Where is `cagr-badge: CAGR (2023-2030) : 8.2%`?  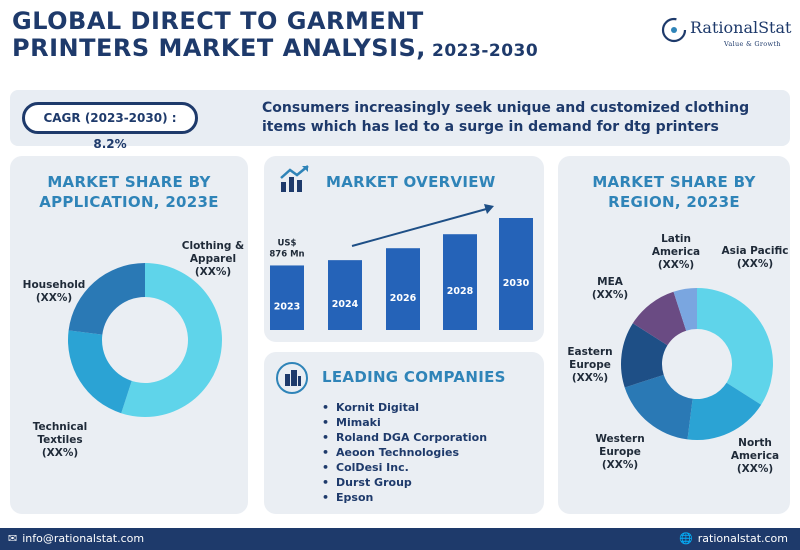
cagr-badge: CAGR (2023-2030) : 8.2% is located at coordinates (110, 126).